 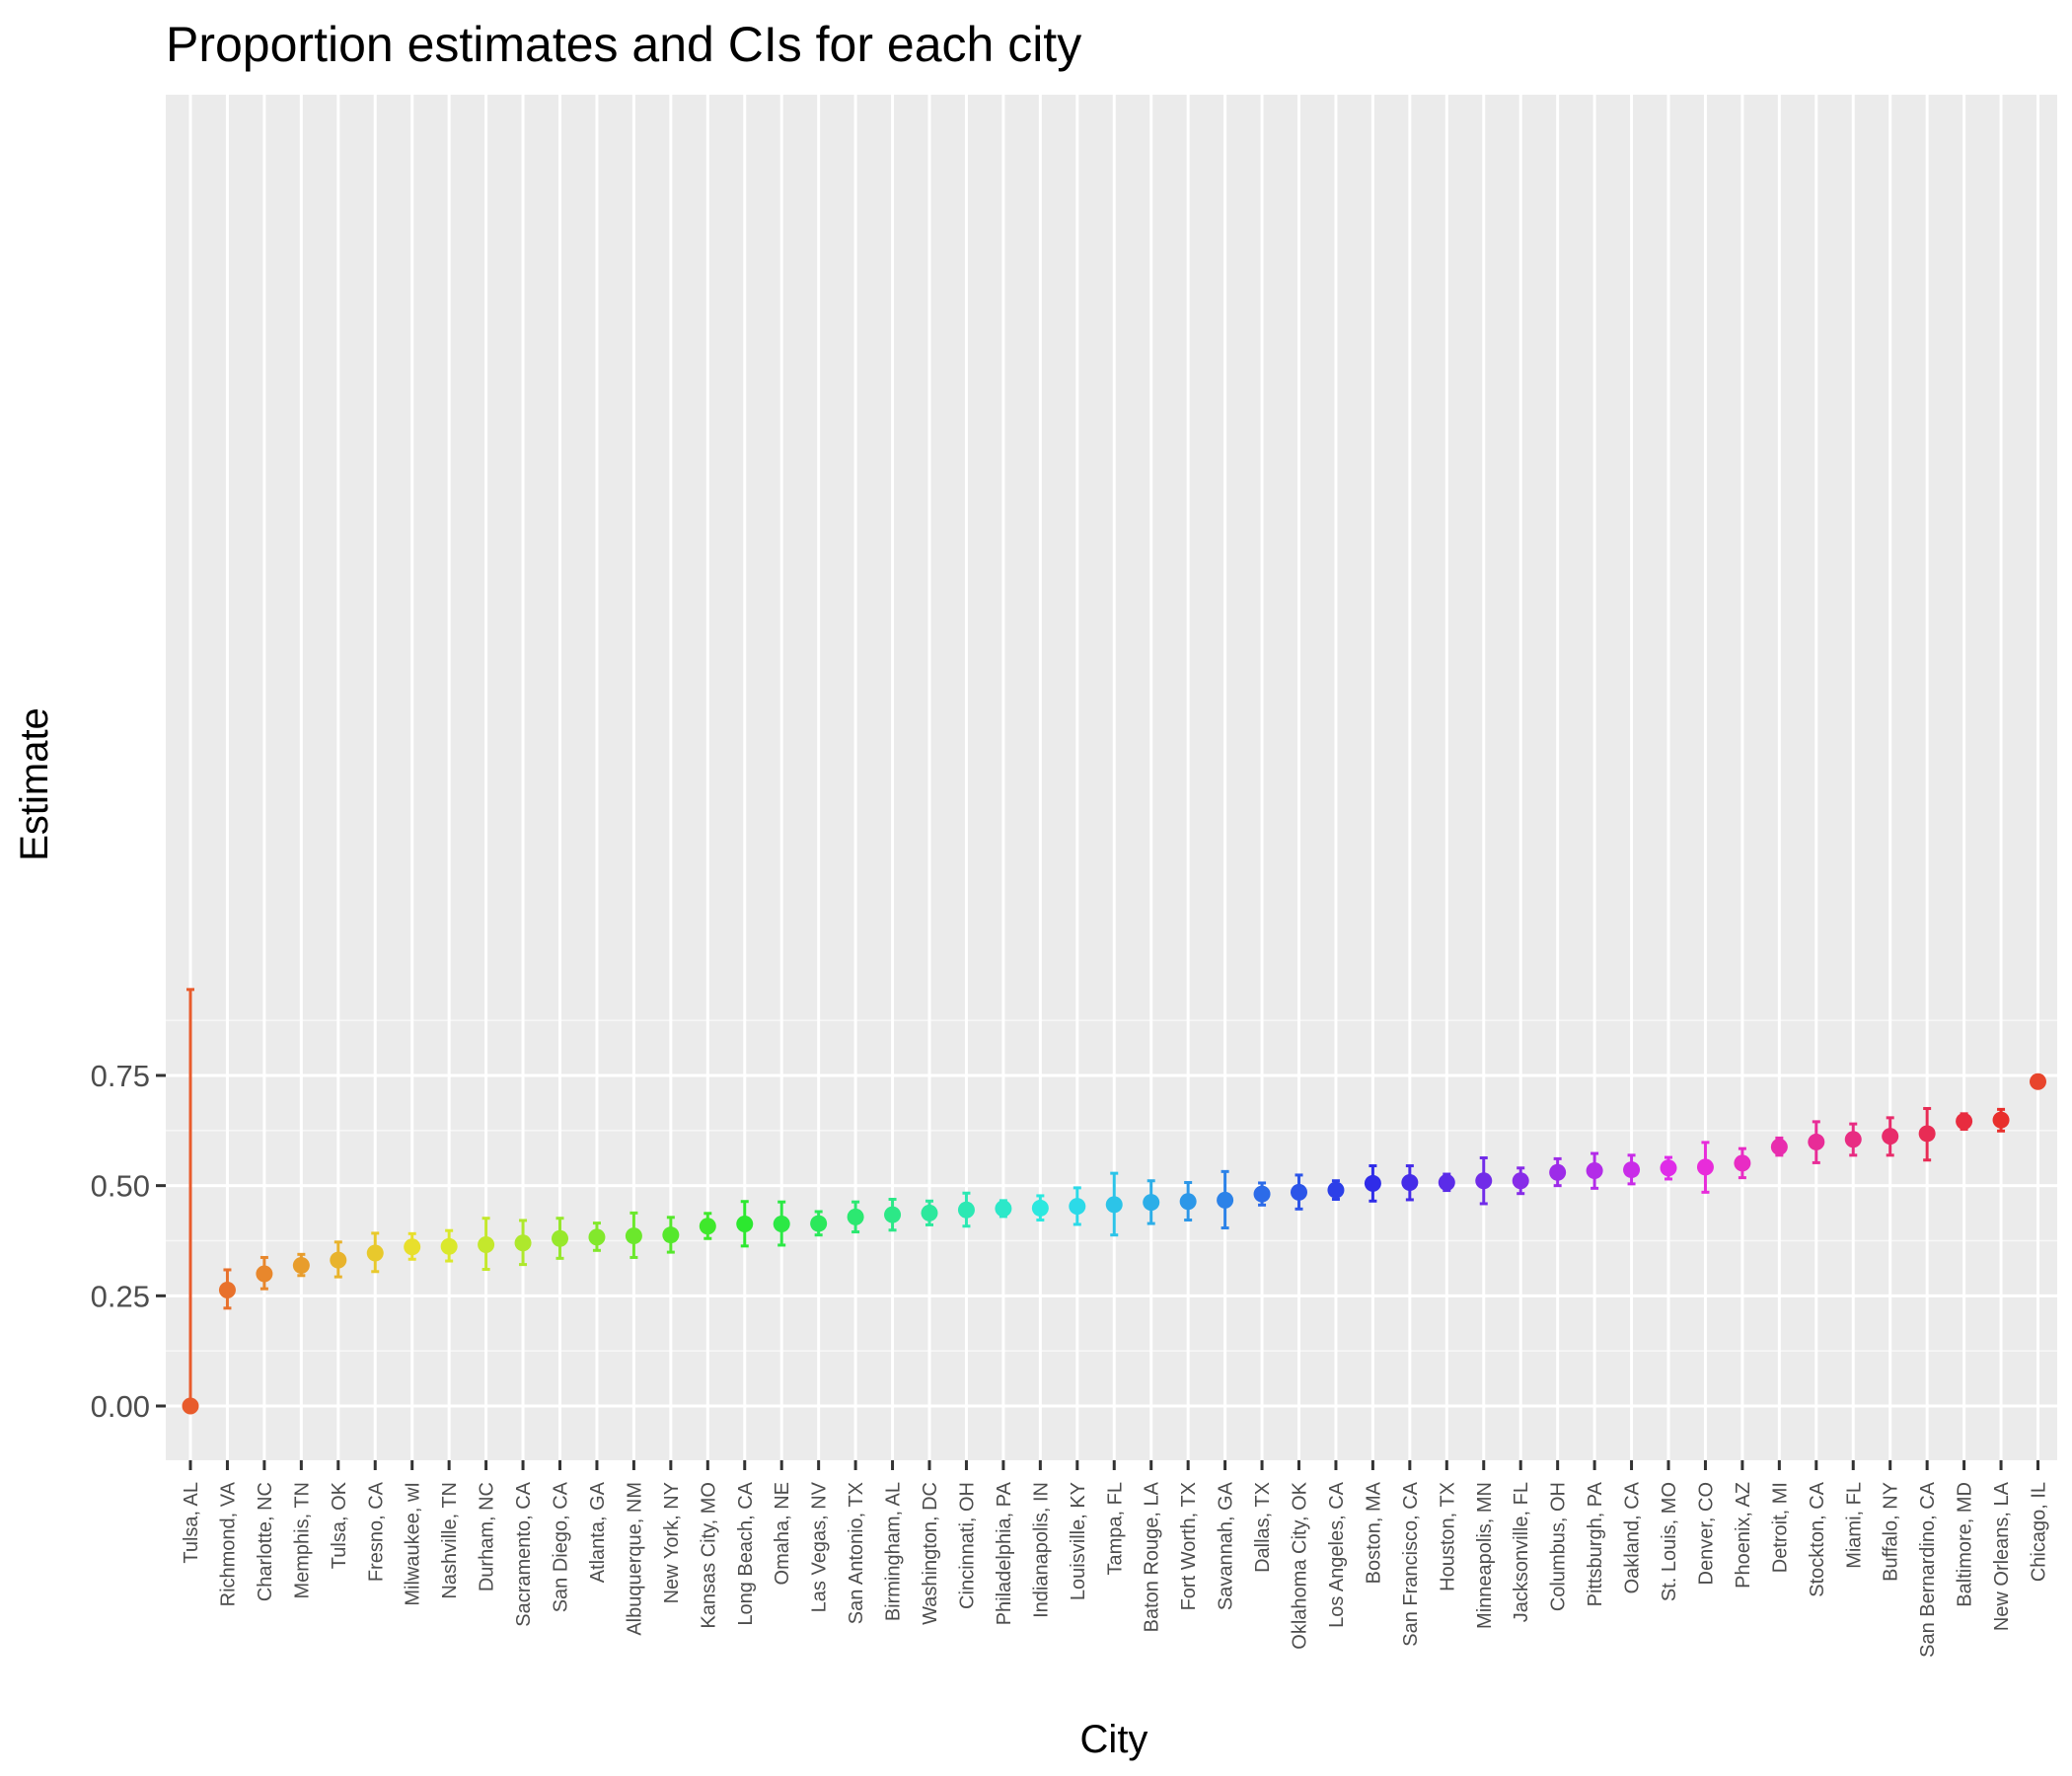 I want to click on x-tick-label: Cincinnati, OH, so click(x=967, y=1546).